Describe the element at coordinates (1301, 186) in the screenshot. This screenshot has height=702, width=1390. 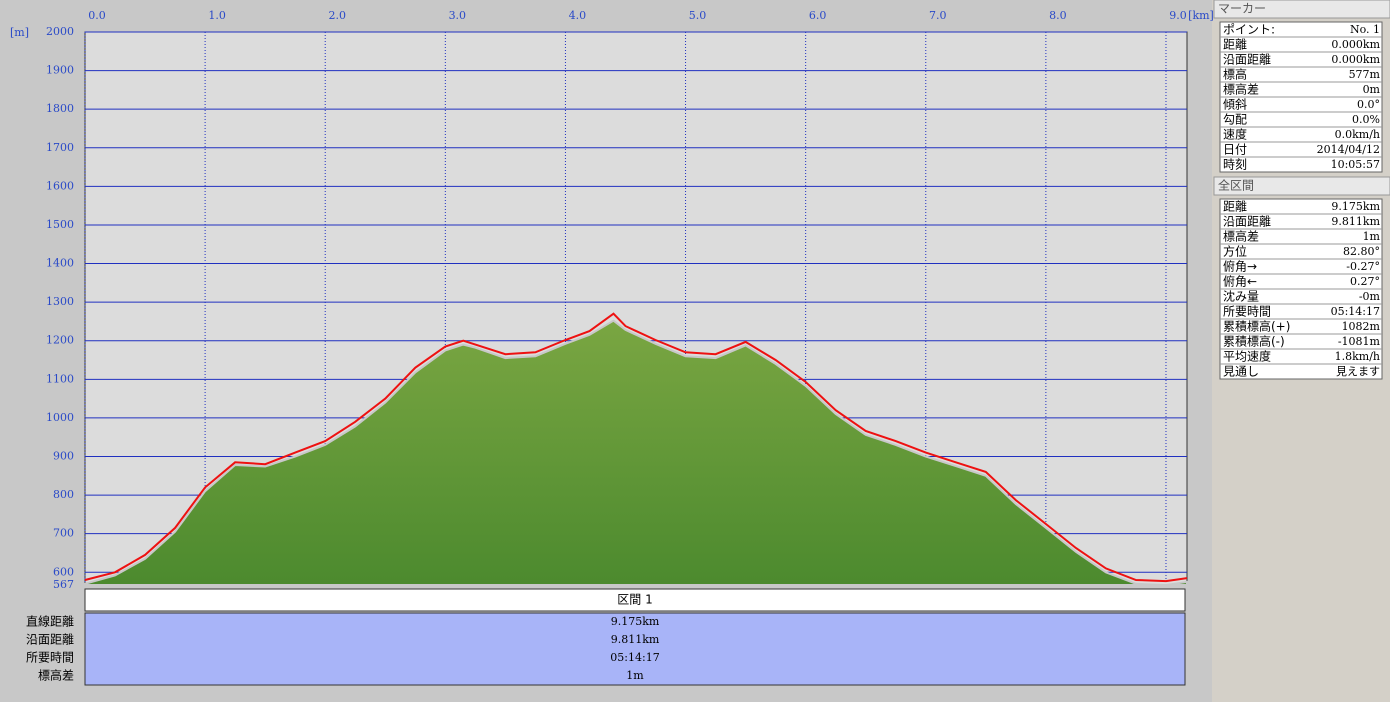
I see `total-header` at that location.